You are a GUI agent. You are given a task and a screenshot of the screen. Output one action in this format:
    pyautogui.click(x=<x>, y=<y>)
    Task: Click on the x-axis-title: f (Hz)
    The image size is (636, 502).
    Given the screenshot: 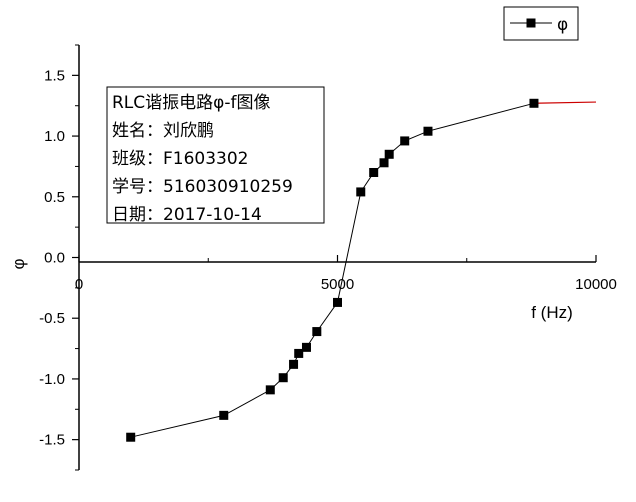 What is the action you would take?
    pyautogui.click(x=552, y=312)
    